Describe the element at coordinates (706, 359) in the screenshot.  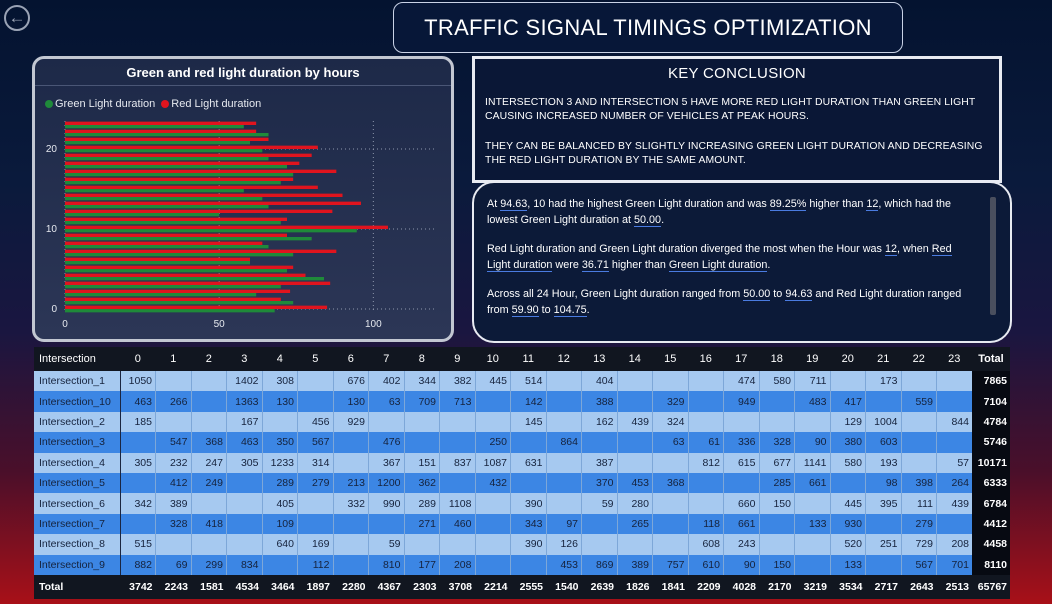
I see `matrix-hour-header: 16` at that location.